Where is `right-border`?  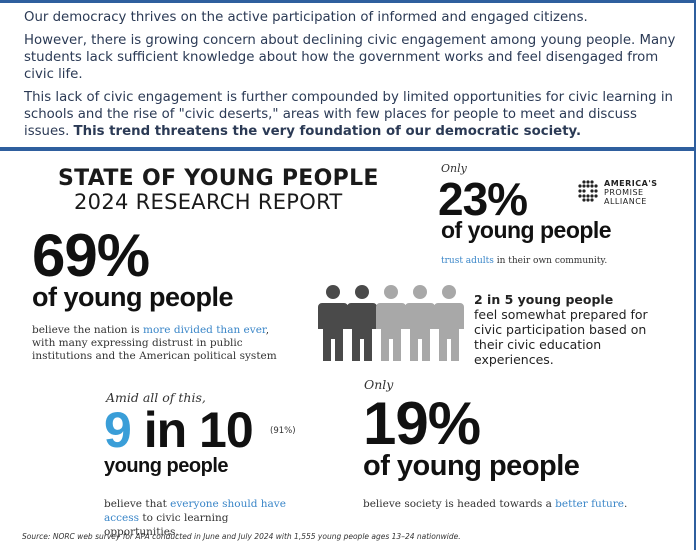 right-border is located at coordinates (695, 275).